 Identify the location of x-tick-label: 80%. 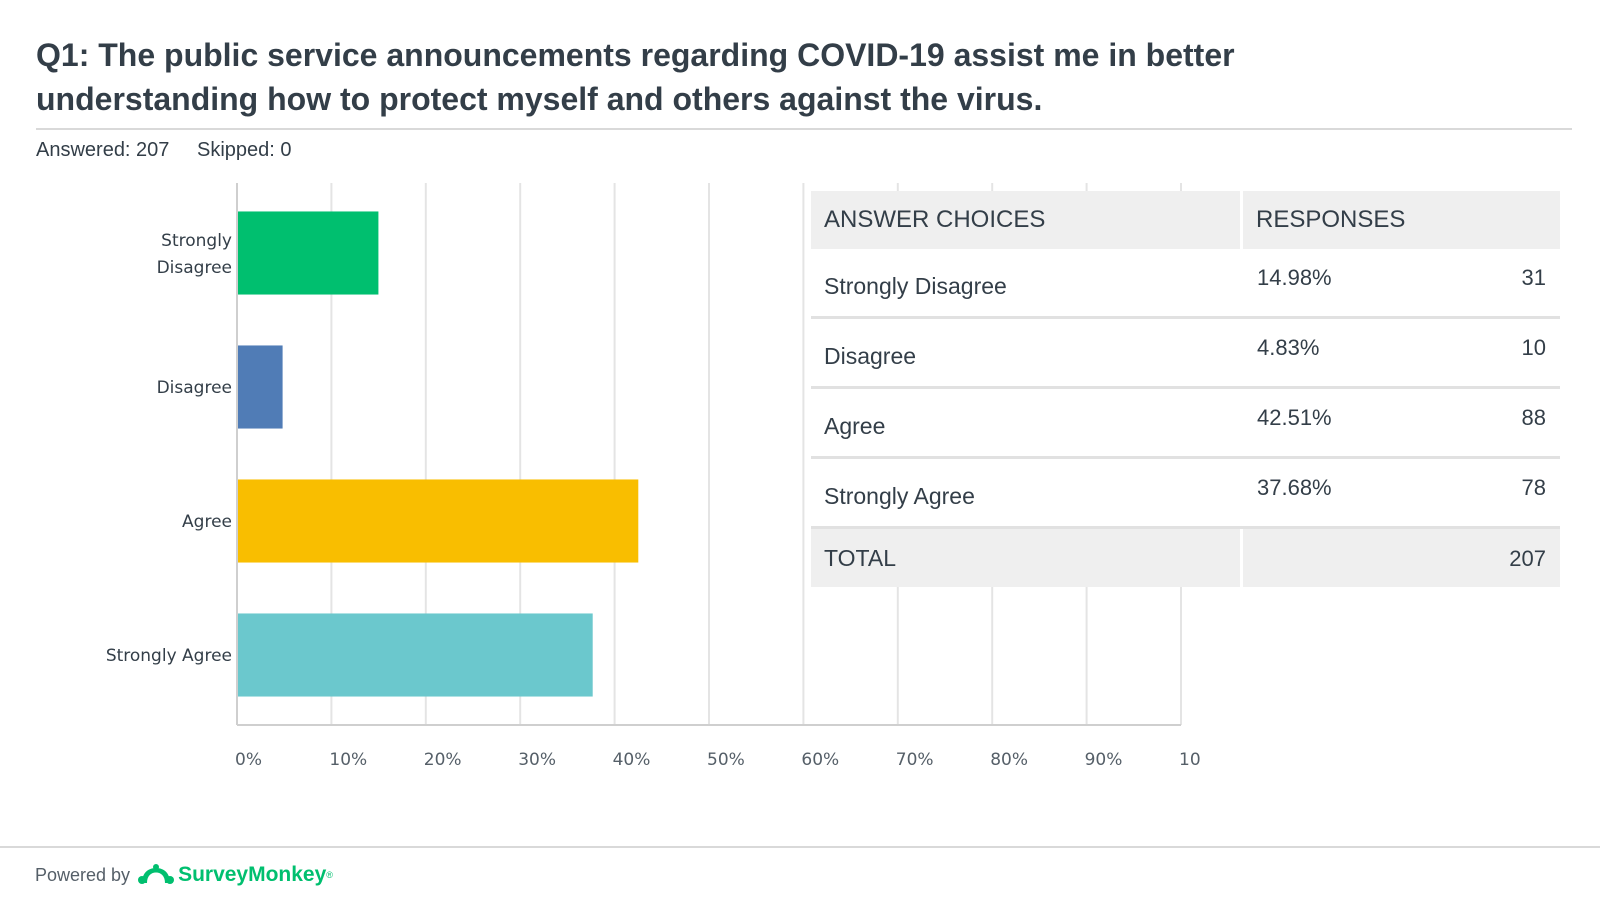
(1009, 760).